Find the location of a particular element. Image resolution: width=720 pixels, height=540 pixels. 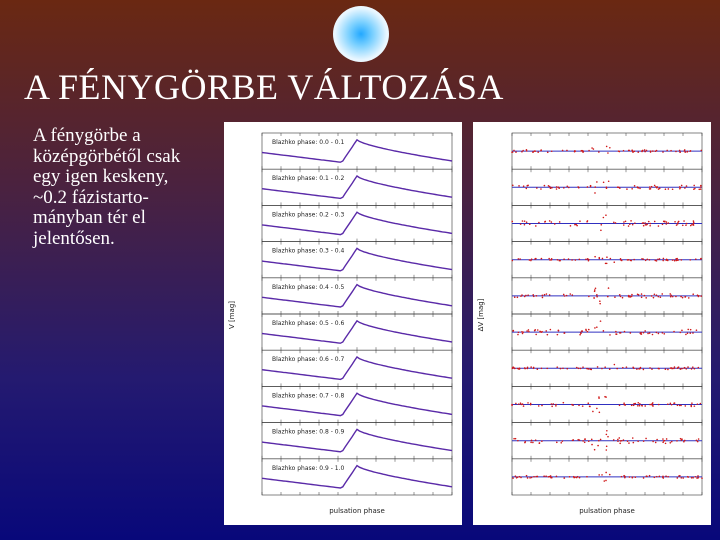

body-line: középgörbétől csak is located at coordinates (107, 156).